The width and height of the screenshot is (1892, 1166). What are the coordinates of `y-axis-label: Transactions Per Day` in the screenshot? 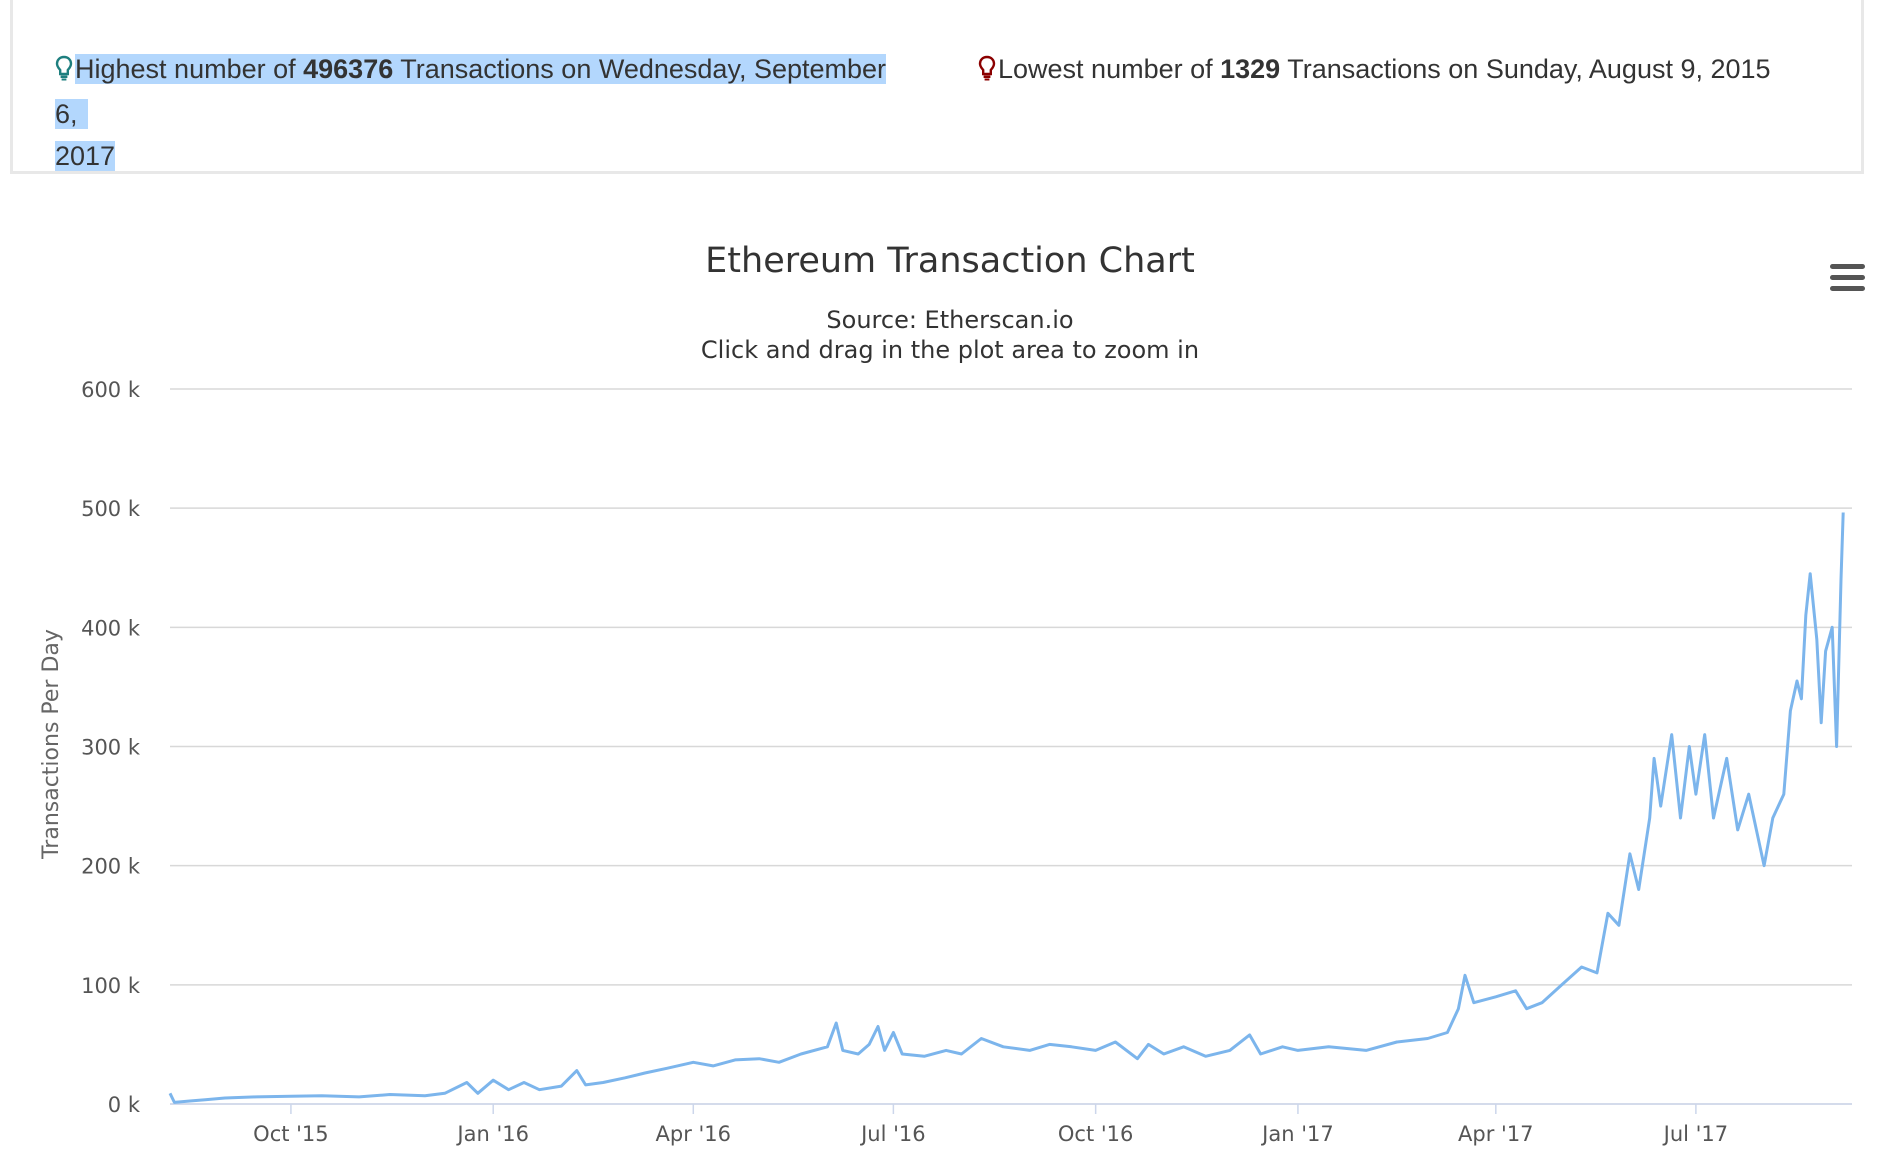 It's located at (51, 744).